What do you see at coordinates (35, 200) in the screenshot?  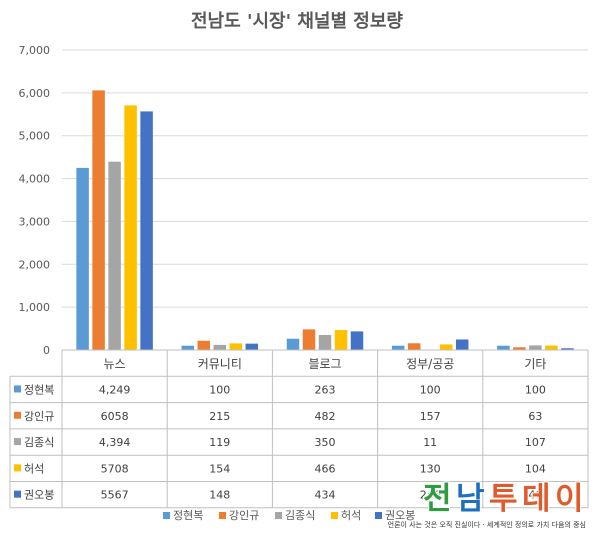 I see `y-axis-ticks: 0 1,000 2,000 3,000 4,000 5,000 6,000 7,000` at bounding box center [35, 200].